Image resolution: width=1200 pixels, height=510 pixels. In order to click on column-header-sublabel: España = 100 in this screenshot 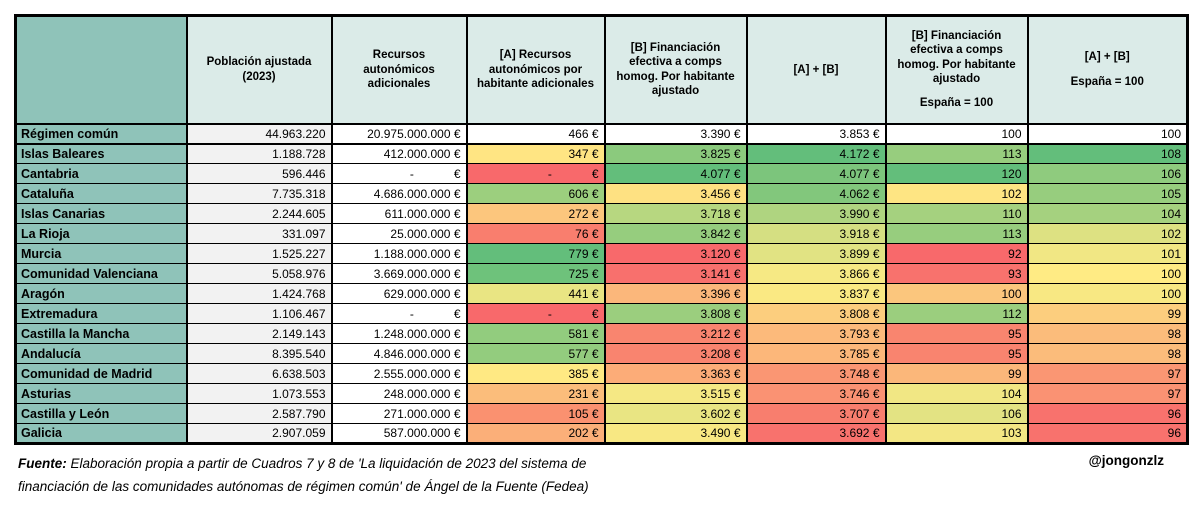, I will do `click(1107, 81)`.